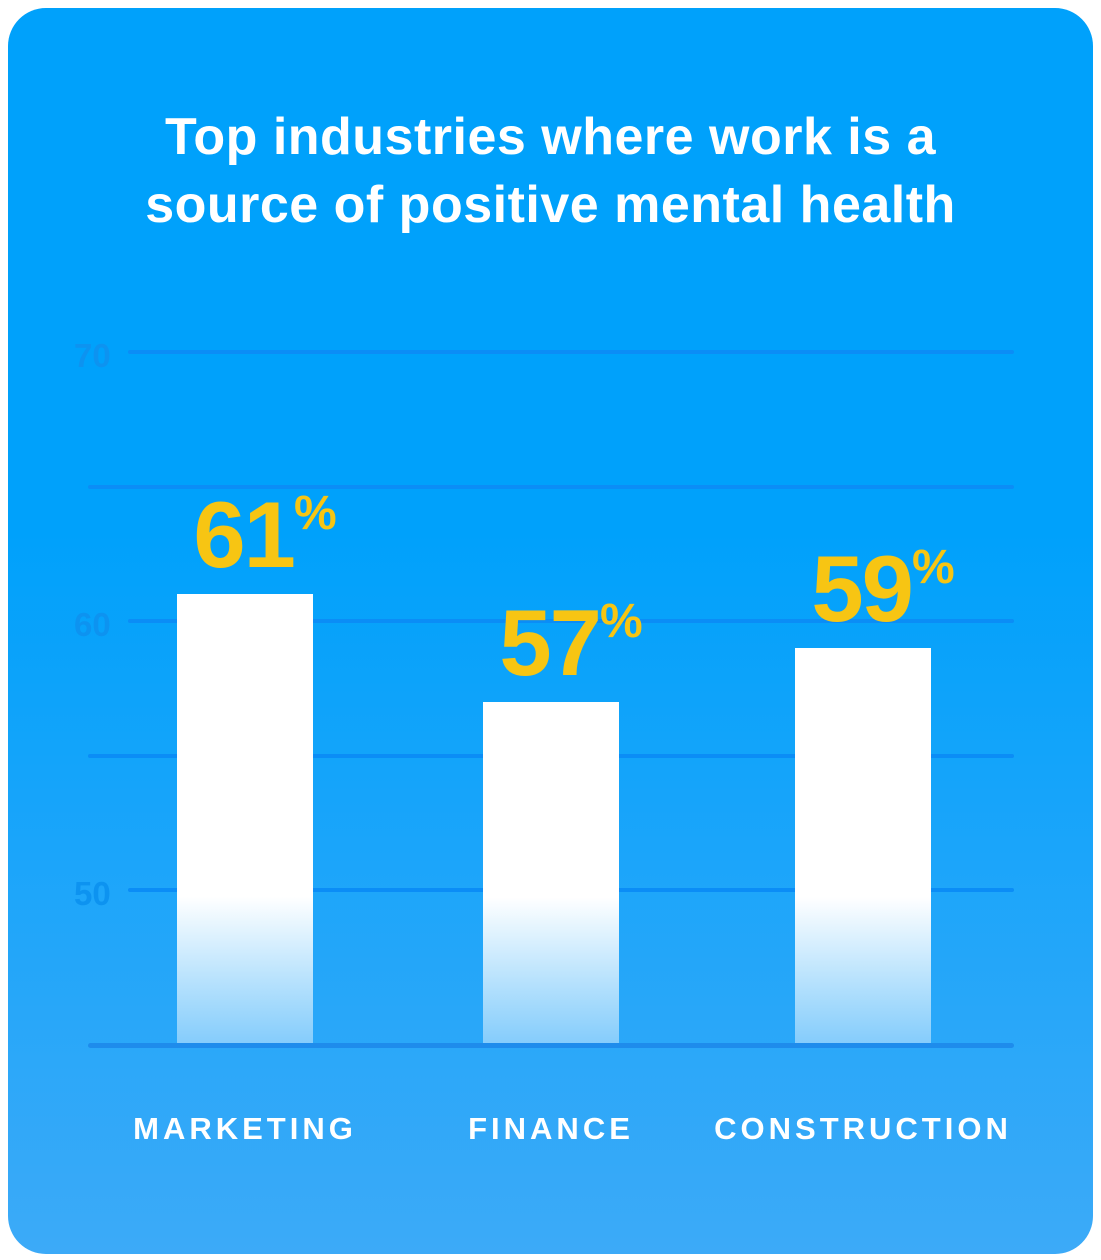 The image size is (1101, 1260). I want to click on value-number: 61, so click(244, 535).